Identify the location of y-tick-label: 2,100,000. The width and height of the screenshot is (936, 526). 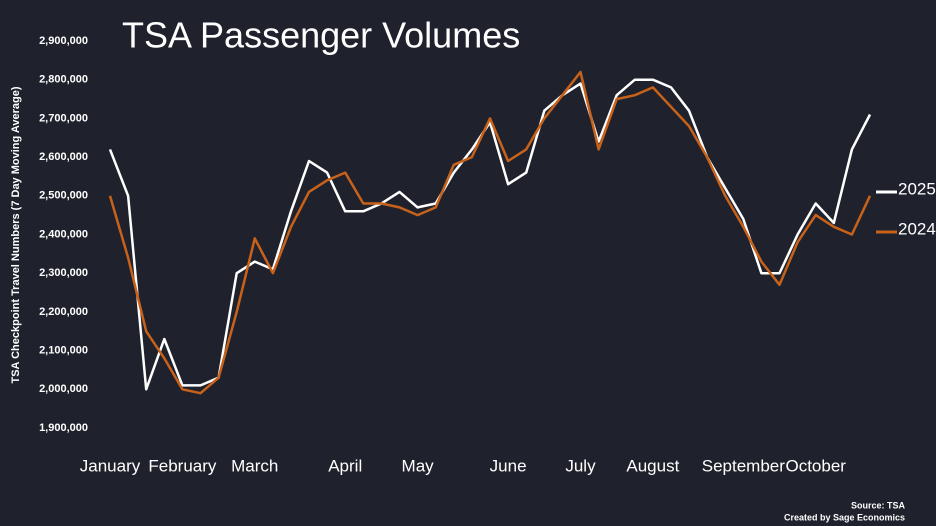
(63, 351).